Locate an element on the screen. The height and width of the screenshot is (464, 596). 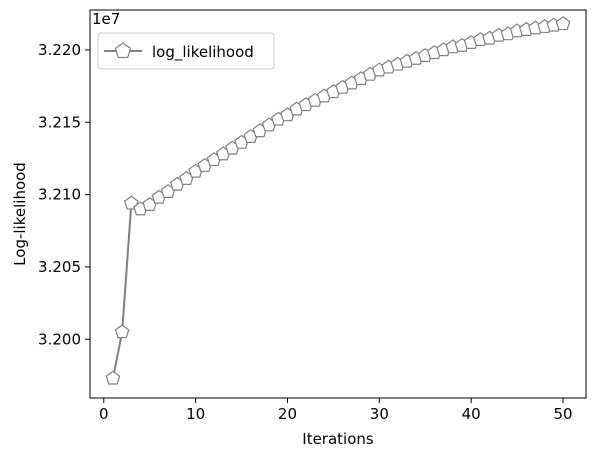
y-axis: 3.200 3.205 3.210 3.215 3.220 is located at coordinates (64, 194).